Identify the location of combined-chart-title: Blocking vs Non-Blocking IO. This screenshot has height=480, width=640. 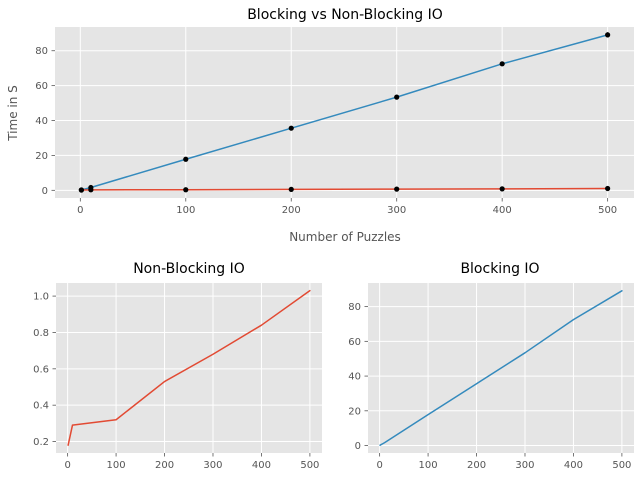
(345, 15).